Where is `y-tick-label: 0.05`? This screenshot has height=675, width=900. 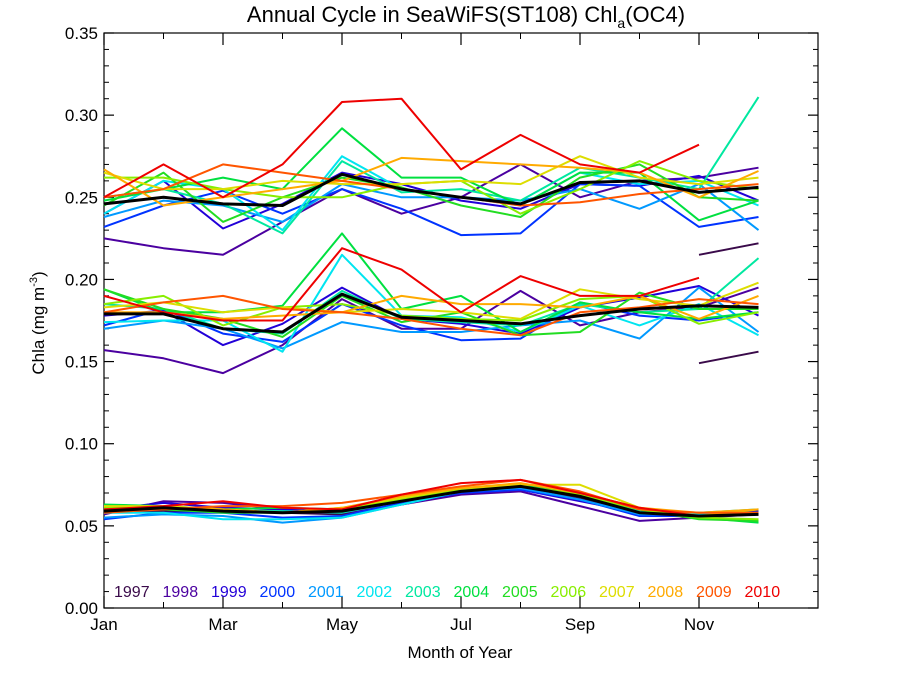
y-tick-label: 0.05 is located at coordinates (81, 526).